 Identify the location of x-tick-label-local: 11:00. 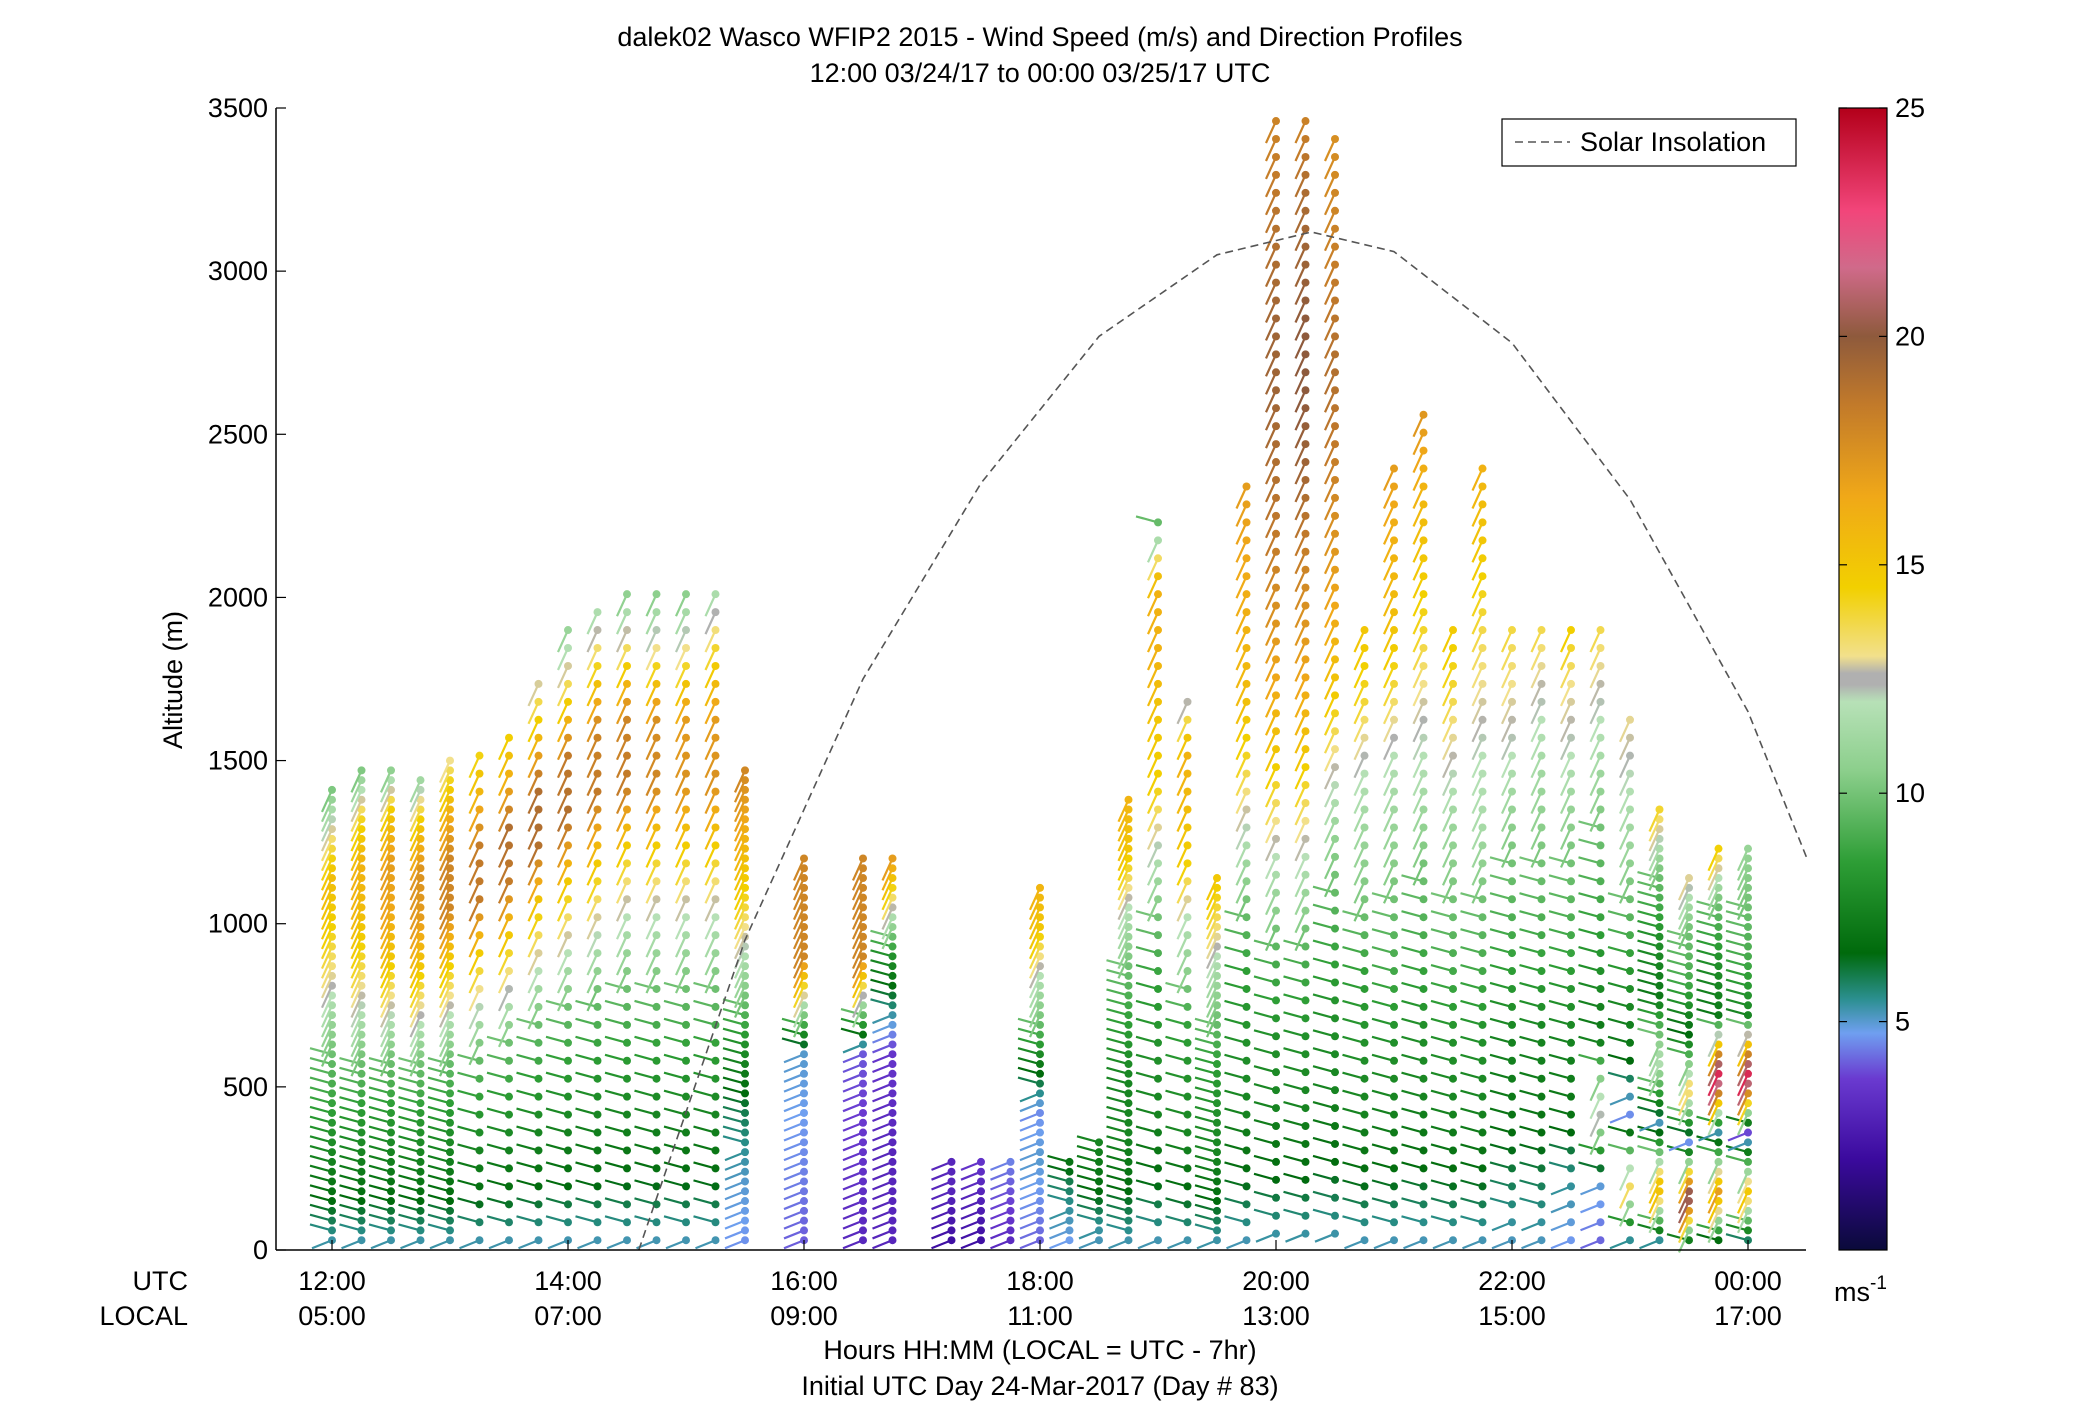
(1040, 1316).